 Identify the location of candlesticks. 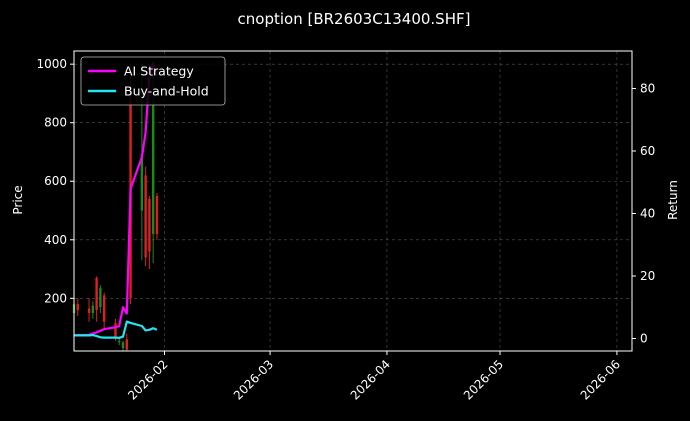
(115, 207).